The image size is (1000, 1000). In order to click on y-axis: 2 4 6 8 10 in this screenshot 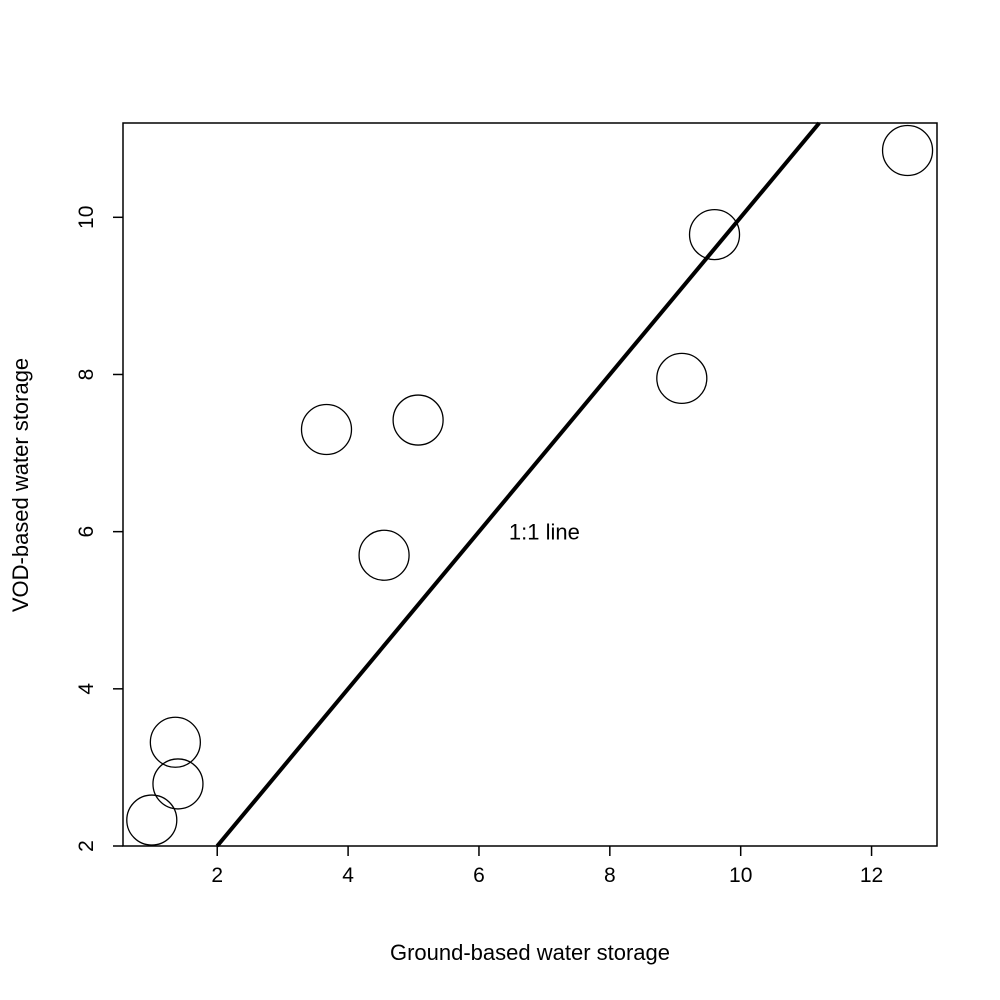, I will do `click(99, 529)`.